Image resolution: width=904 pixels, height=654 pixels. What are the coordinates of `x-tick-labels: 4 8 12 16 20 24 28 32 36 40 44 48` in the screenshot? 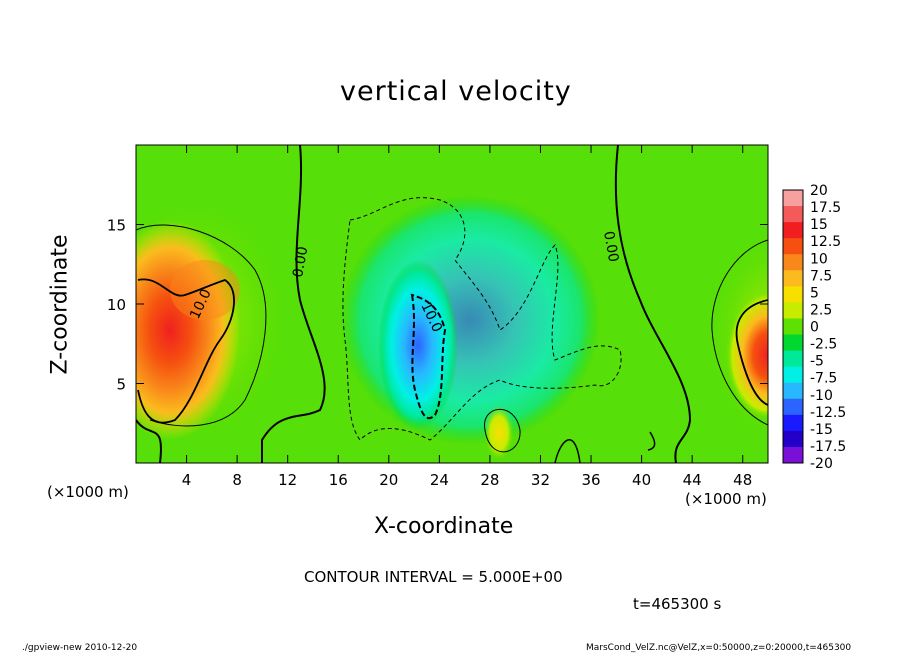 It's located at (467, 480).